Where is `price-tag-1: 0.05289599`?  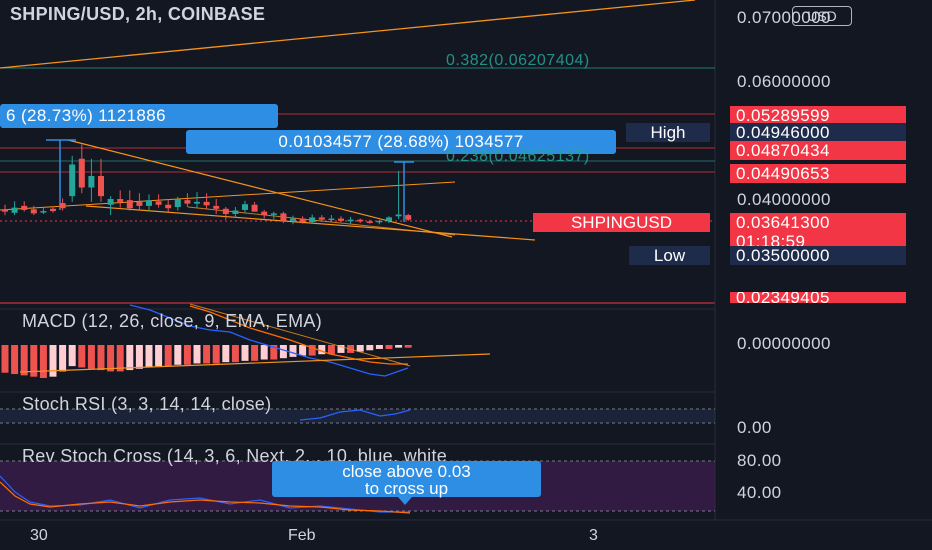 price-tag-1: 0.05289599 is located at coordinates (818, 115).